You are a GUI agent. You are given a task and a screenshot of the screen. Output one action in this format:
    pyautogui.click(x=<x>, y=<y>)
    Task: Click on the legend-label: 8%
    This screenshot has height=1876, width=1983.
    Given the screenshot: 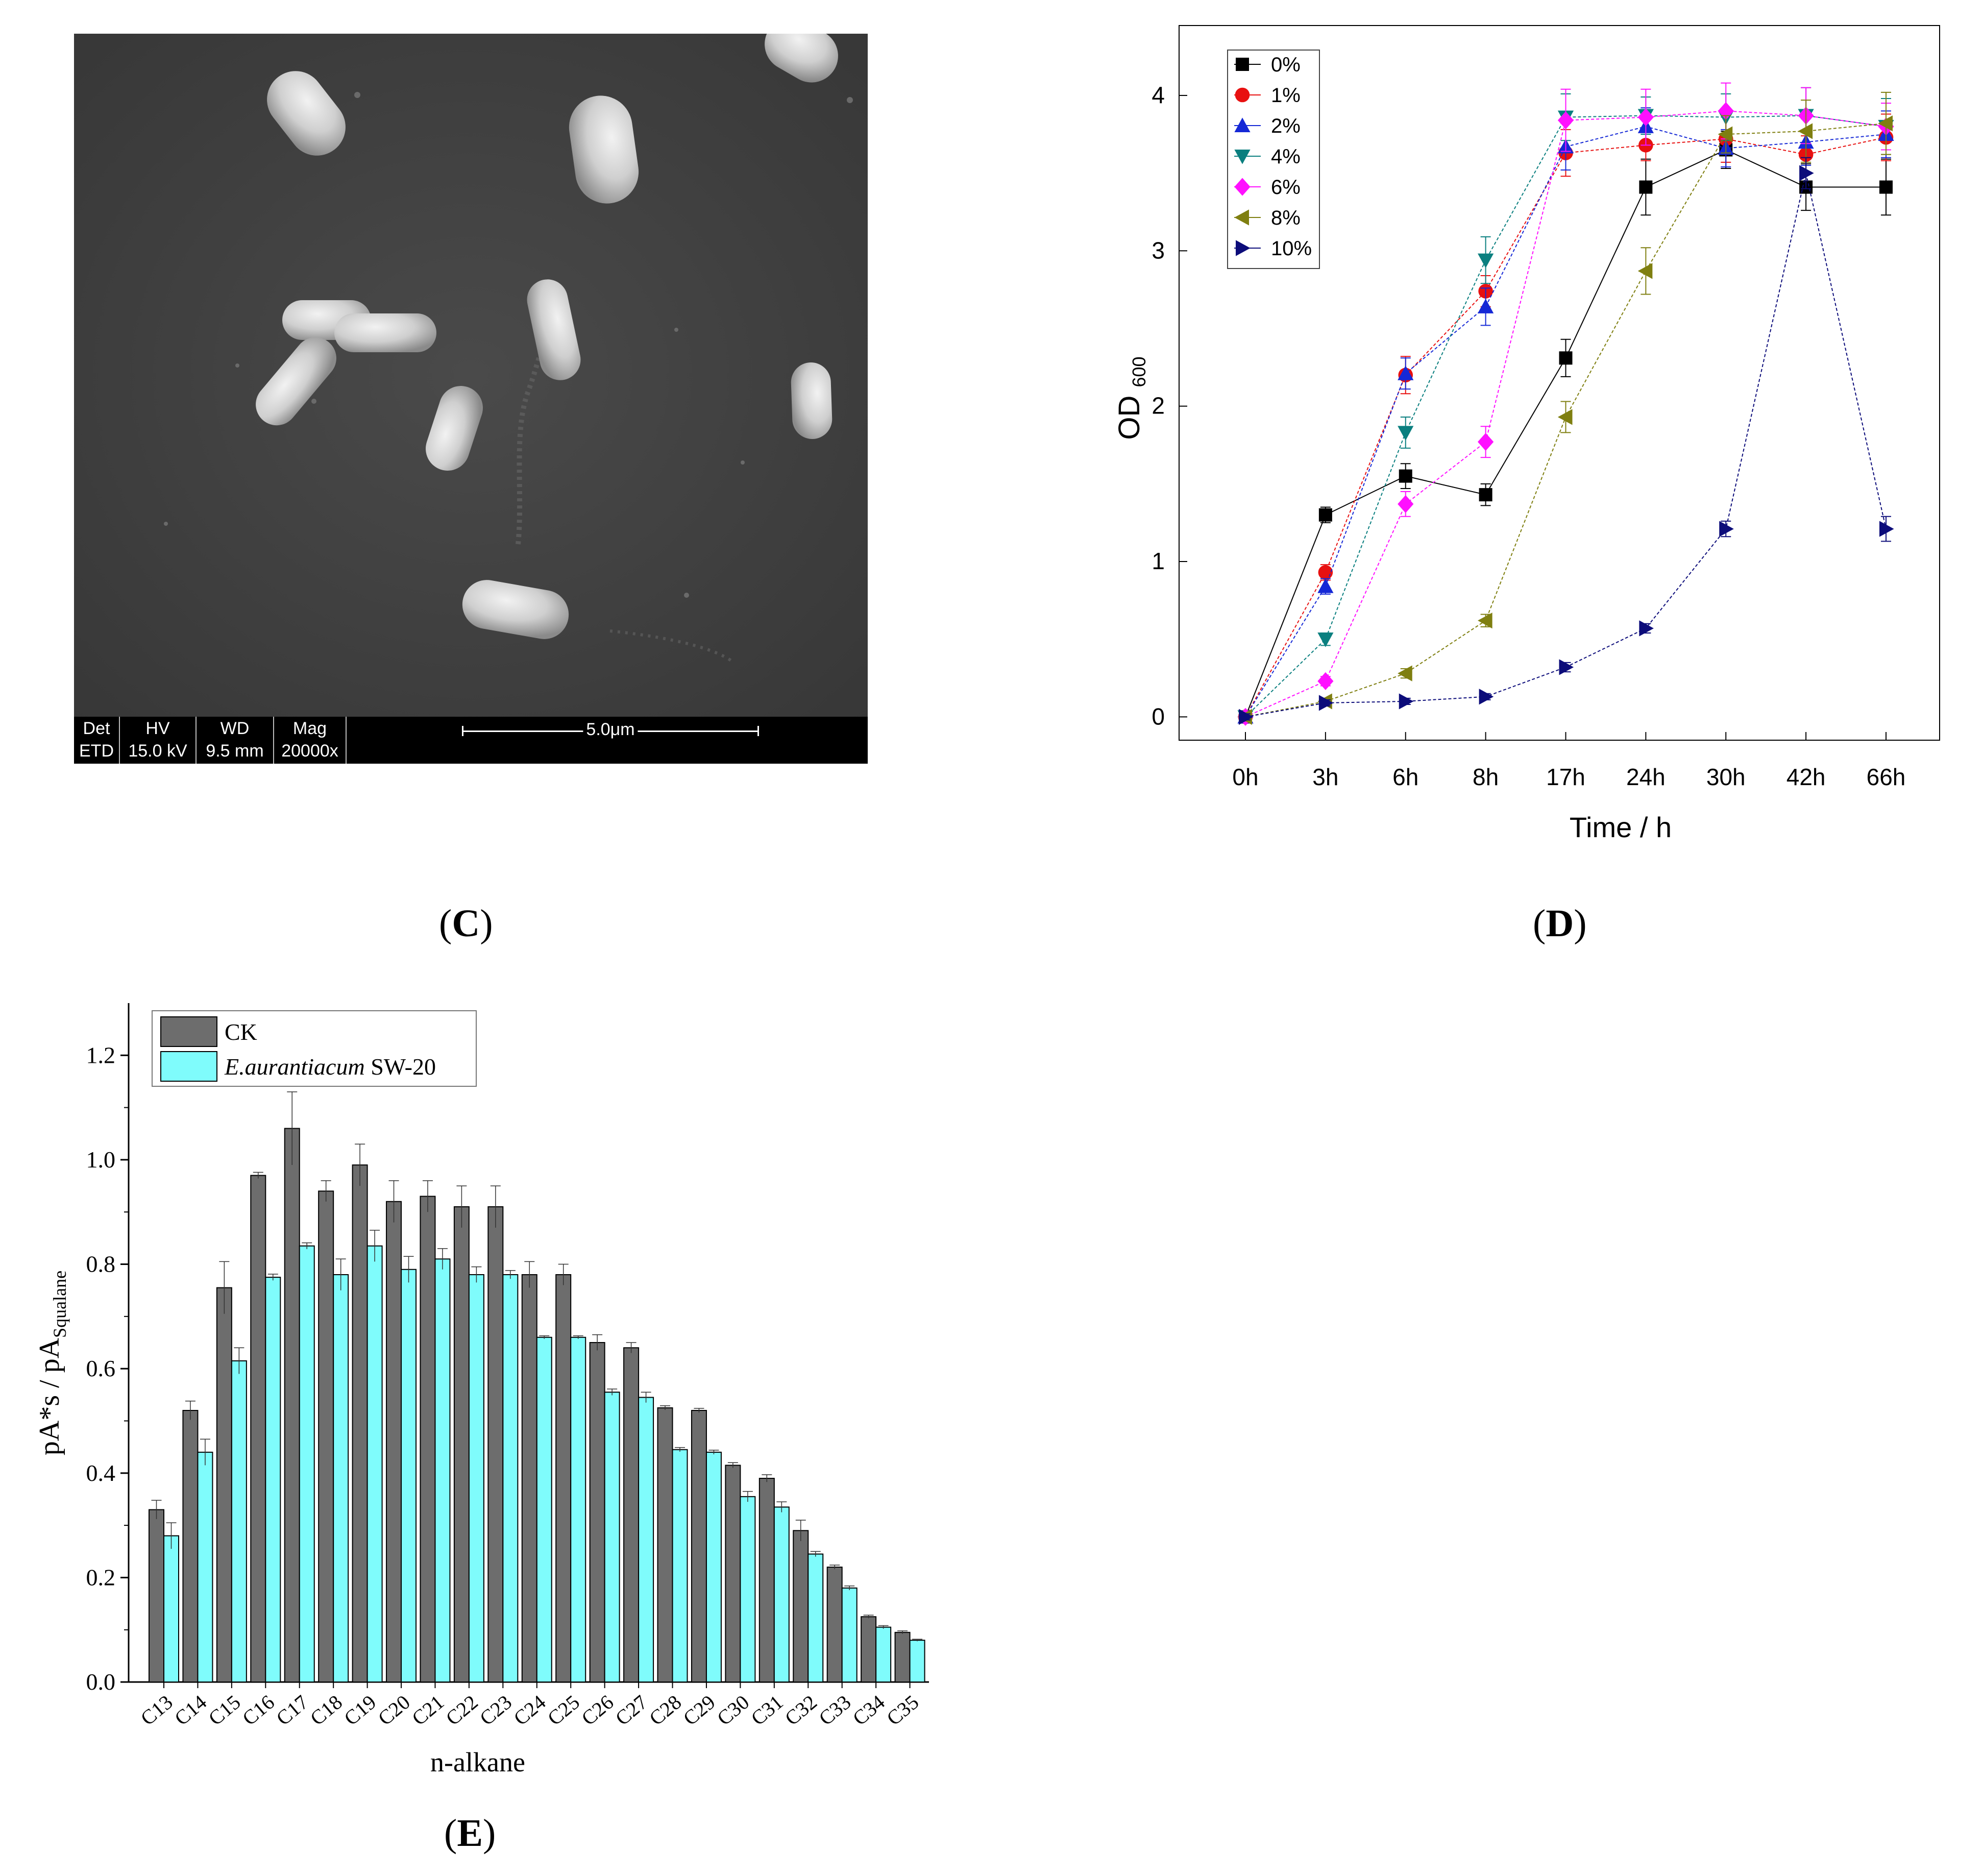 What is the action you would take?
    pyautogui.click(x=1286, y=218)
    